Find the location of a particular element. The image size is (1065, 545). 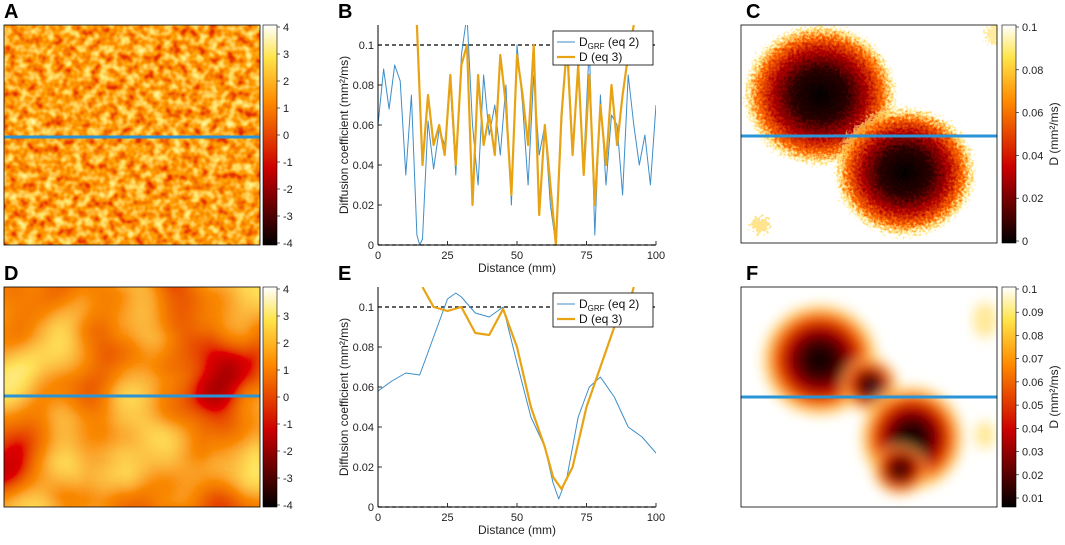

chart-e-x-axis-label: Distance (mm) is located at coordinates (517, 530).